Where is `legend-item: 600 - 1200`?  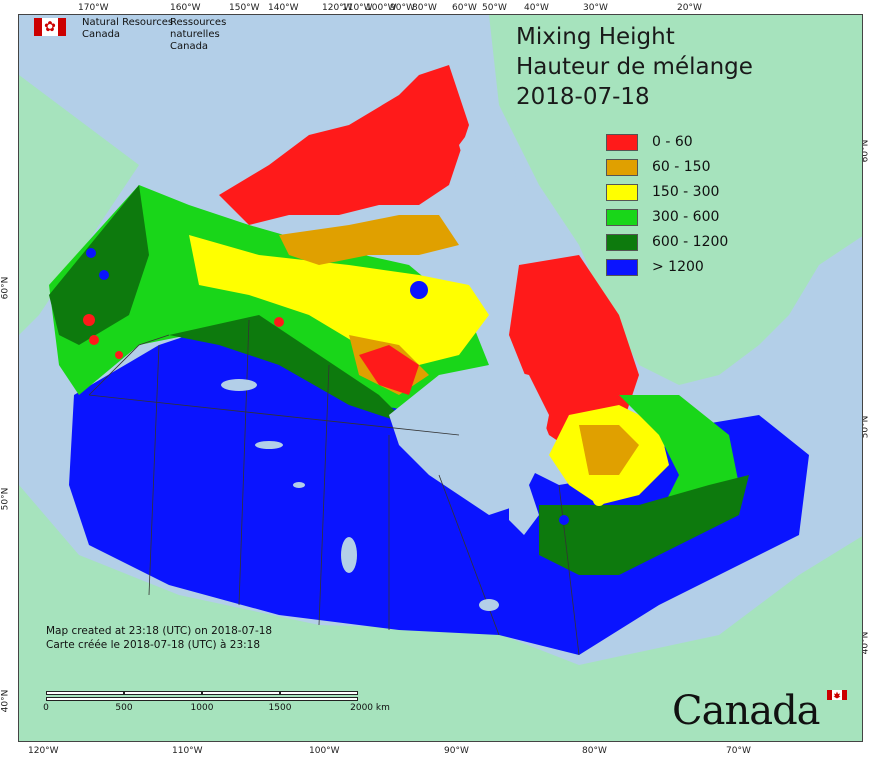 legend-item: 600 - 1200 is located at coordinates (706, 243).